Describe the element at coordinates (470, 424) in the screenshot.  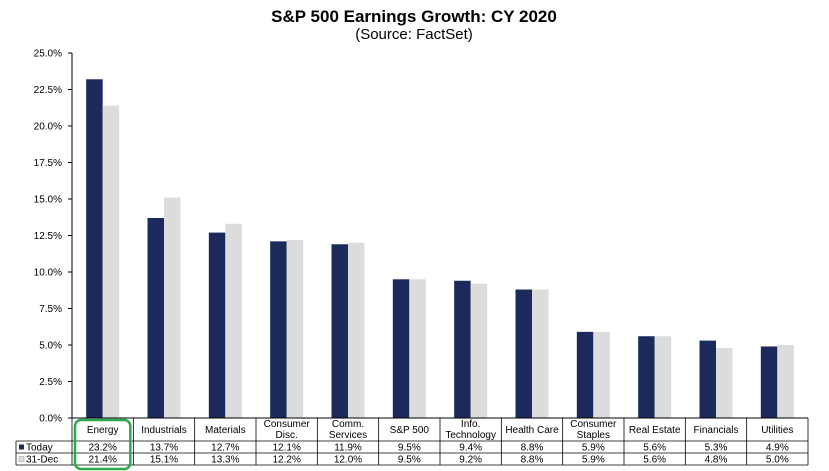
I see `category-label: Info.` at that location.